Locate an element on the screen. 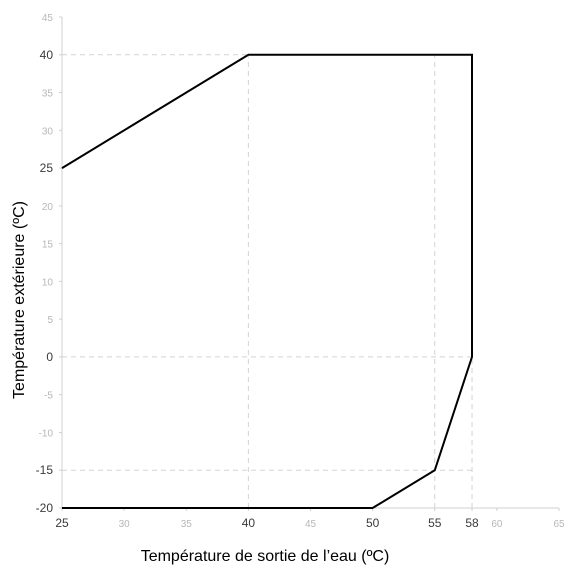  y-tick-label: 0 is located at coordinates (49, 357).